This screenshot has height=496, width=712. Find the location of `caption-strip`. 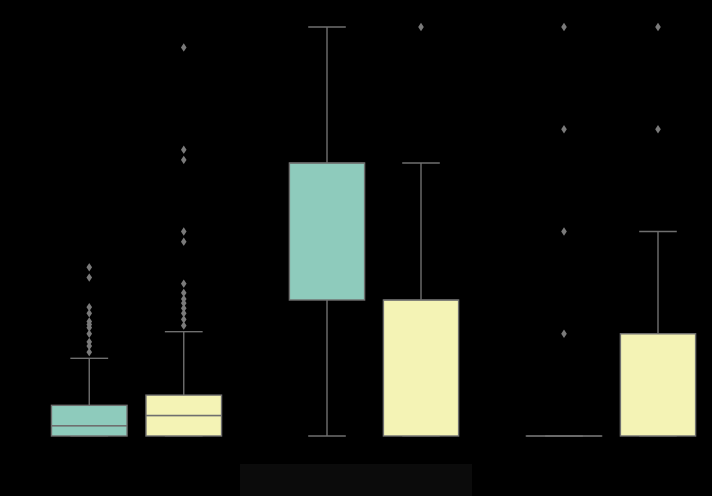

caption-strip is located at coordinates (356, 480).